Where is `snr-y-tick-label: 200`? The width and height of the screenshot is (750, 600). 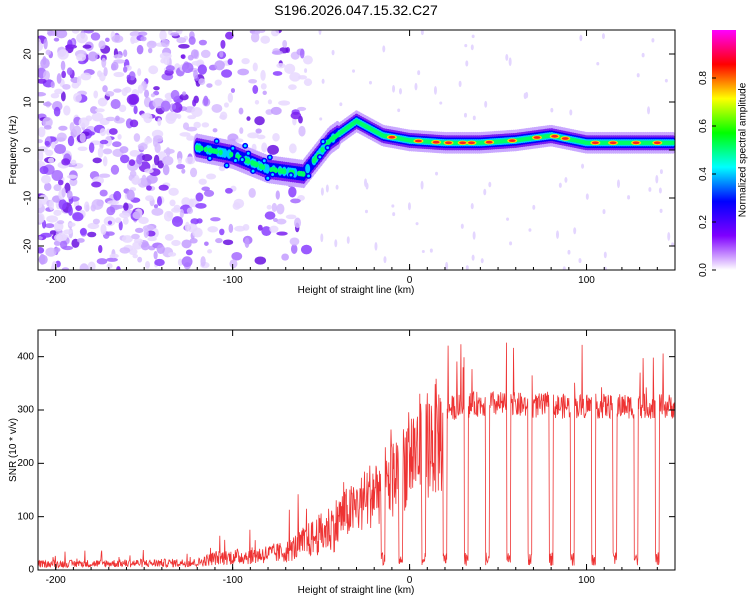
snr-y-tick-label: 200 is located at coordinates (25, 463).